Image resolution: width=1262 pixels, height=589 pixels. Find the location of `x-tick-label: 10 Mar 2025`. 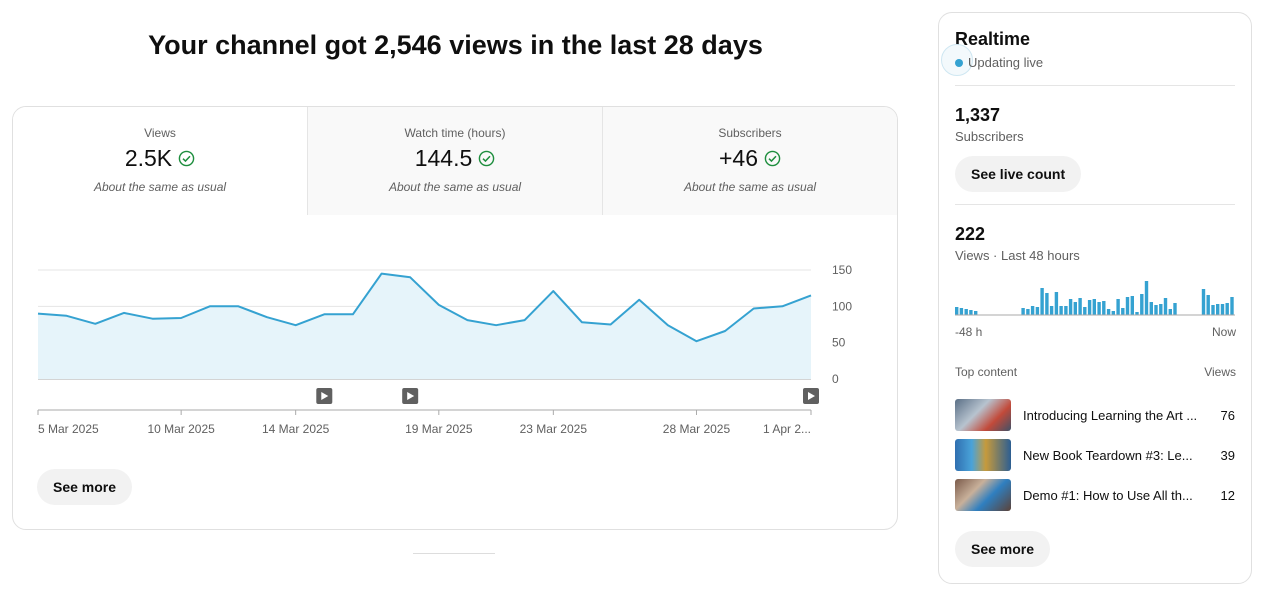

x-tick-label: 10 Mar 2025 is located at coordinates (181, 429).